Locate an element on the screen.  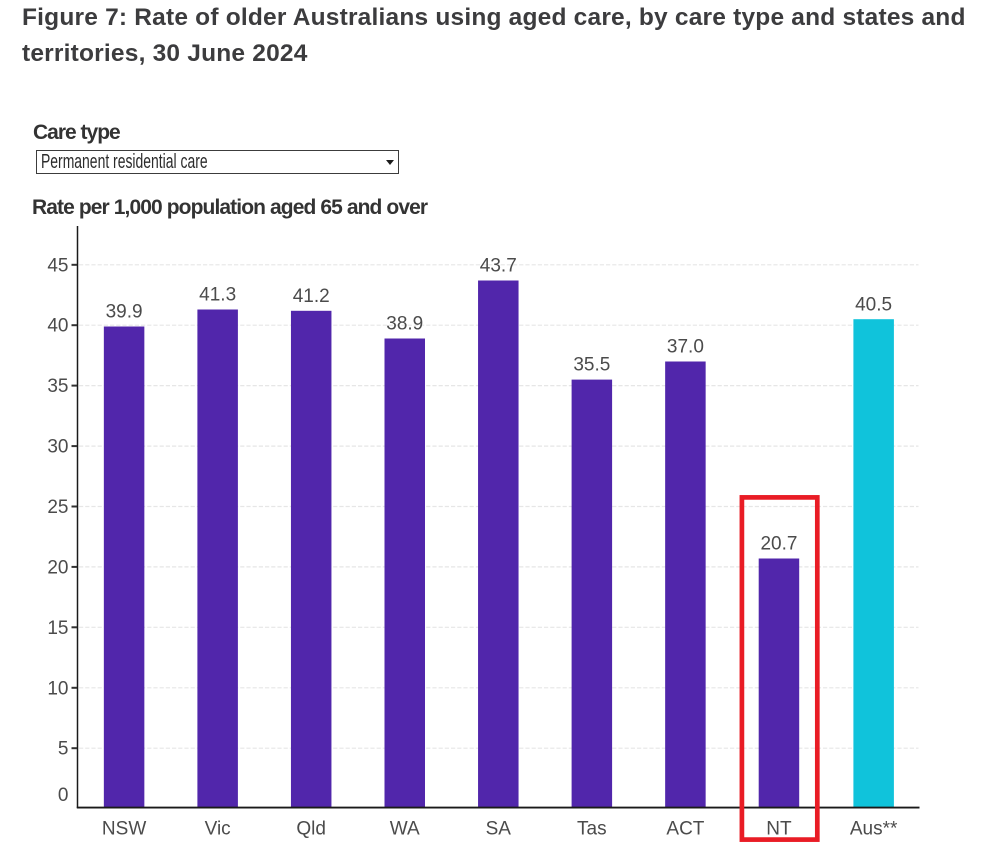
svg-text: 40 is located at coordinates (57, 326).